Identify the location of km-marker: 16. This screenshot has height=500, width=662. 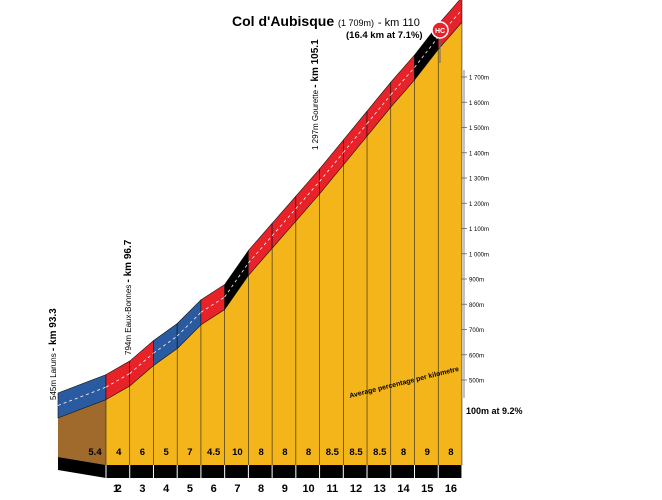
(451, 489).